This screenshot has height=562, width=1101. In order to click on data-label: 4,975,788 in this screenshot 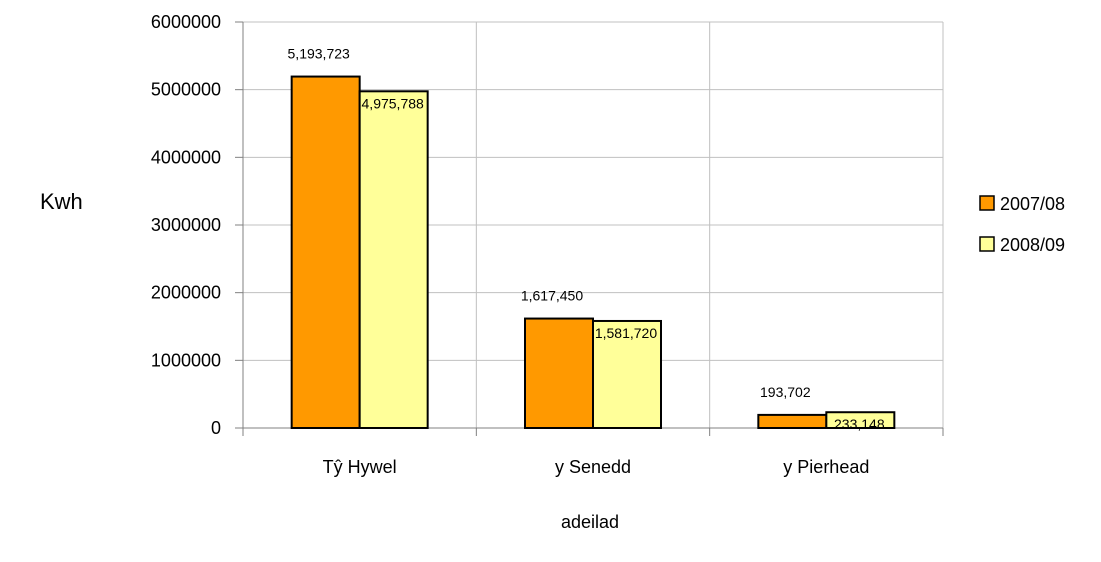, I will do `click(393, 103)`.